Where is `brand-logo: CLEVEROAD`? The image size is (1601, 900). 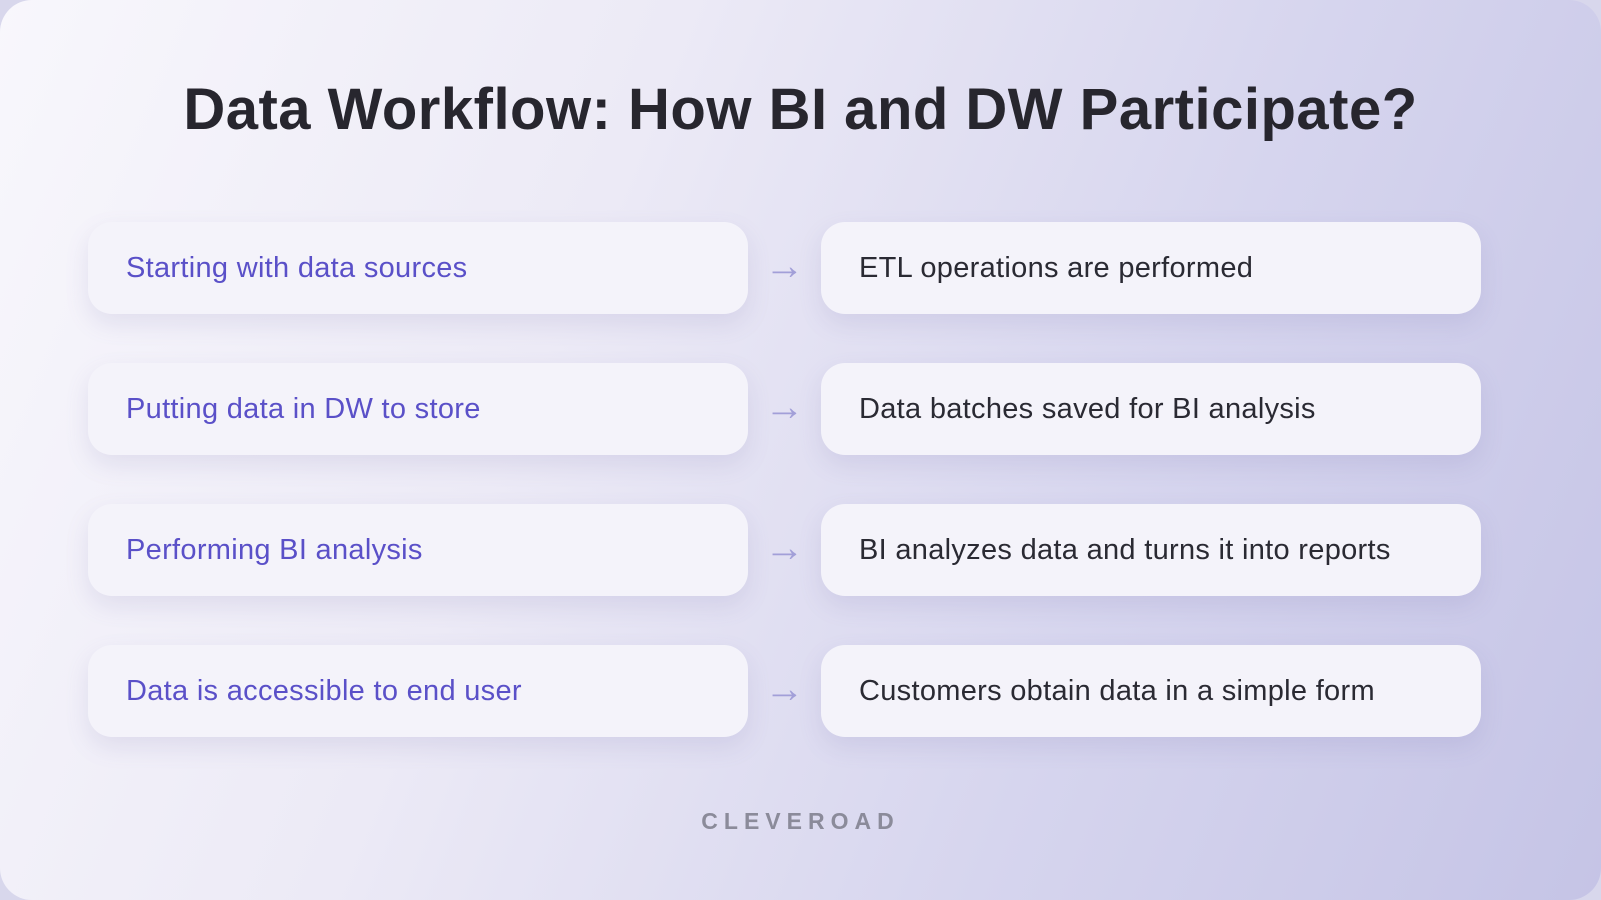 brand-logo: CLEVEROAD is located at coordinates (800, 821).